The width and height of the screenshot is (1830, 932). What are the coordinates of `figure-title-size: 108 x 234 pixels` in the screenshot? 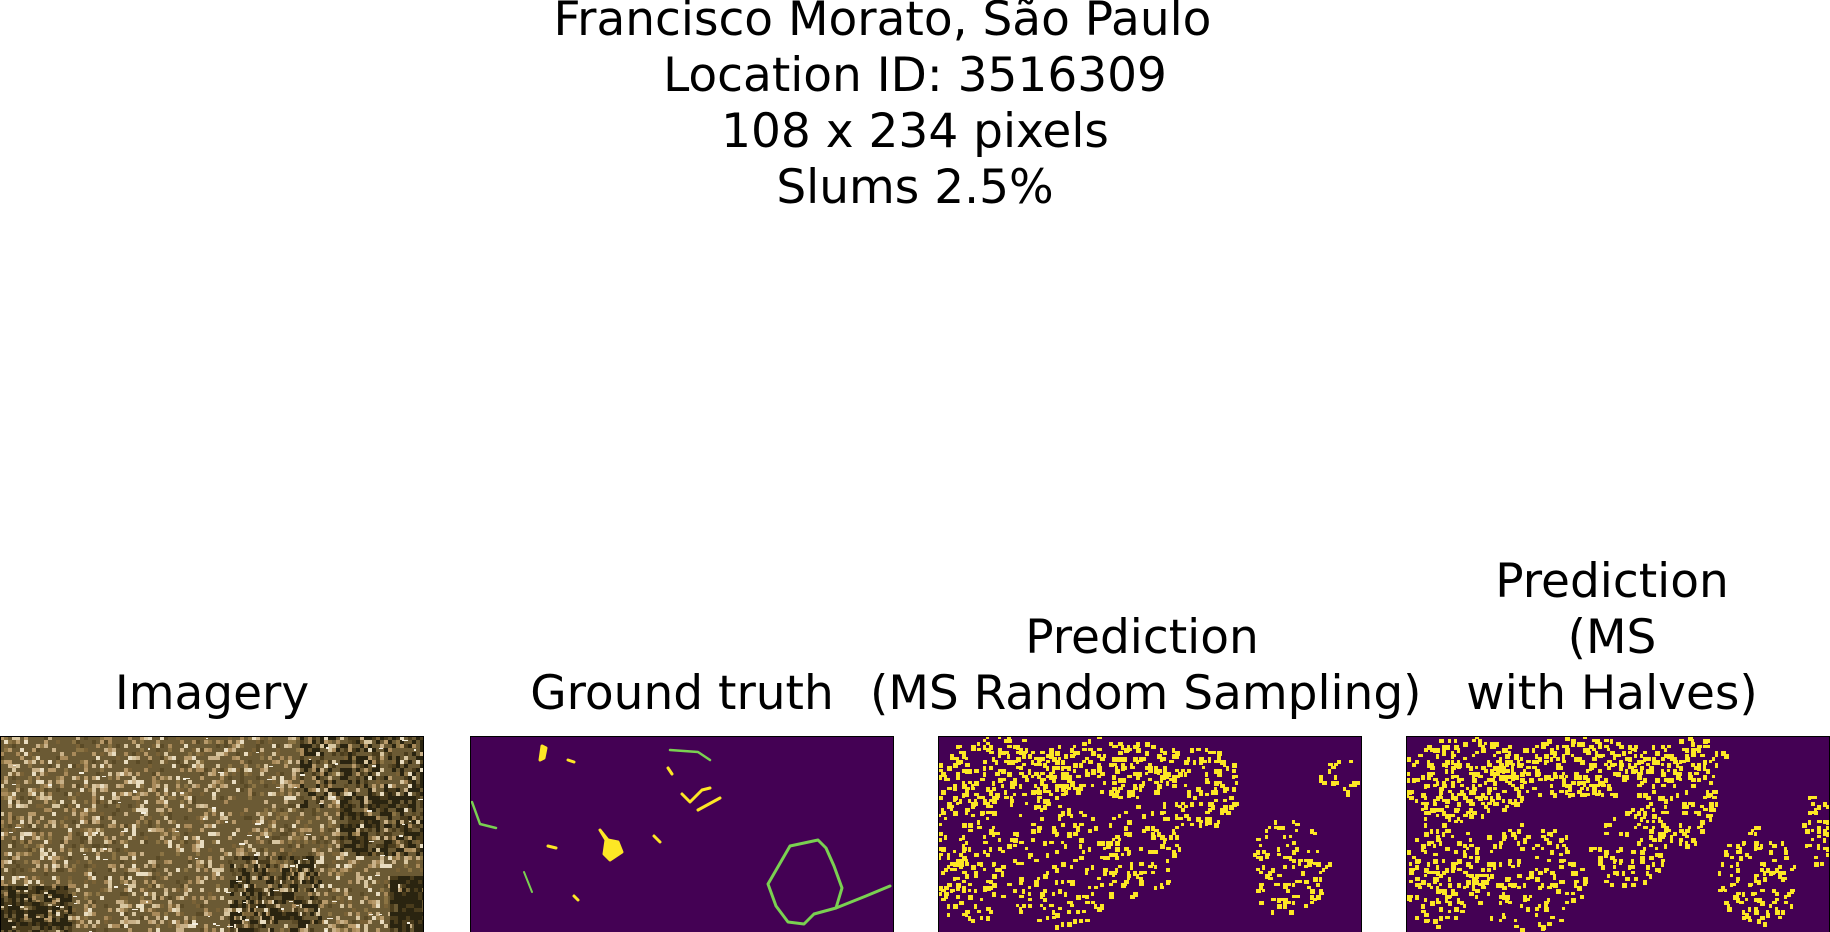 It's located at (915, 131).